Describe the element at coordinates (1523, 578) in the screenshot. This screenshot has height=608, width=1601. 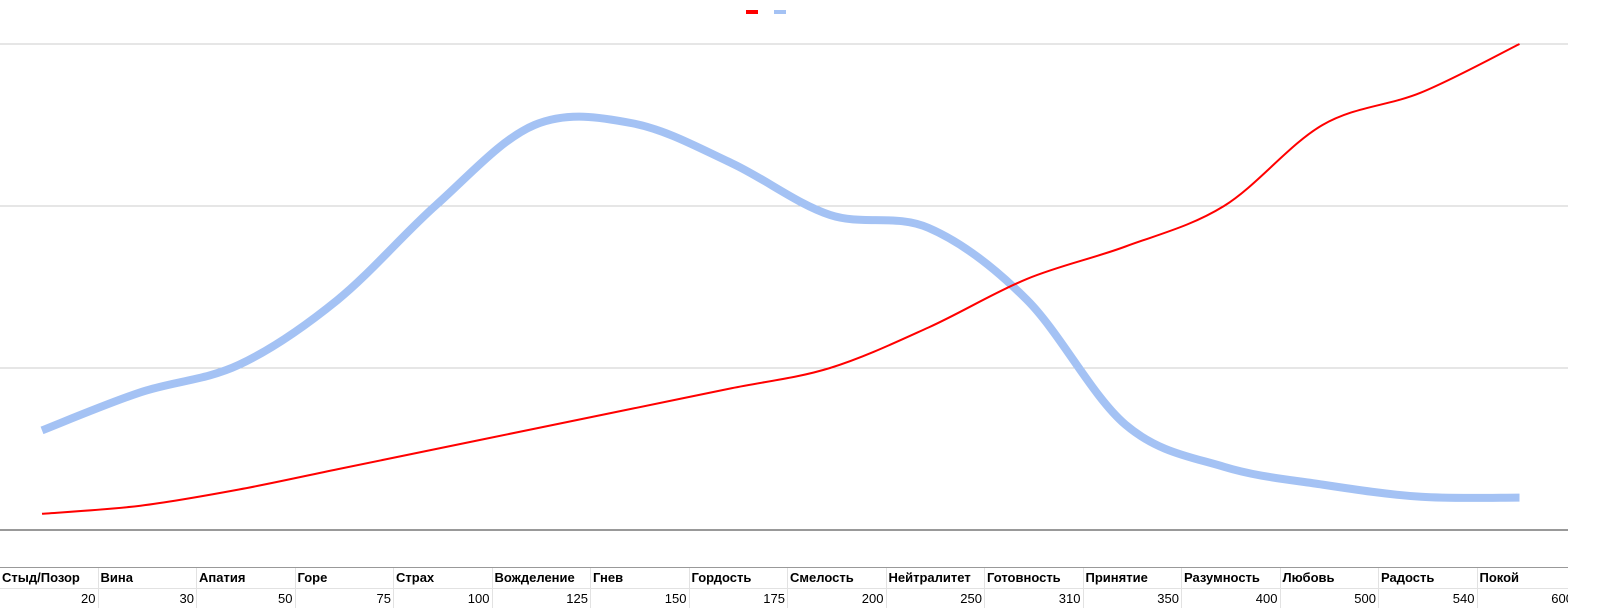
I see `table-cell: Покой` at that location.